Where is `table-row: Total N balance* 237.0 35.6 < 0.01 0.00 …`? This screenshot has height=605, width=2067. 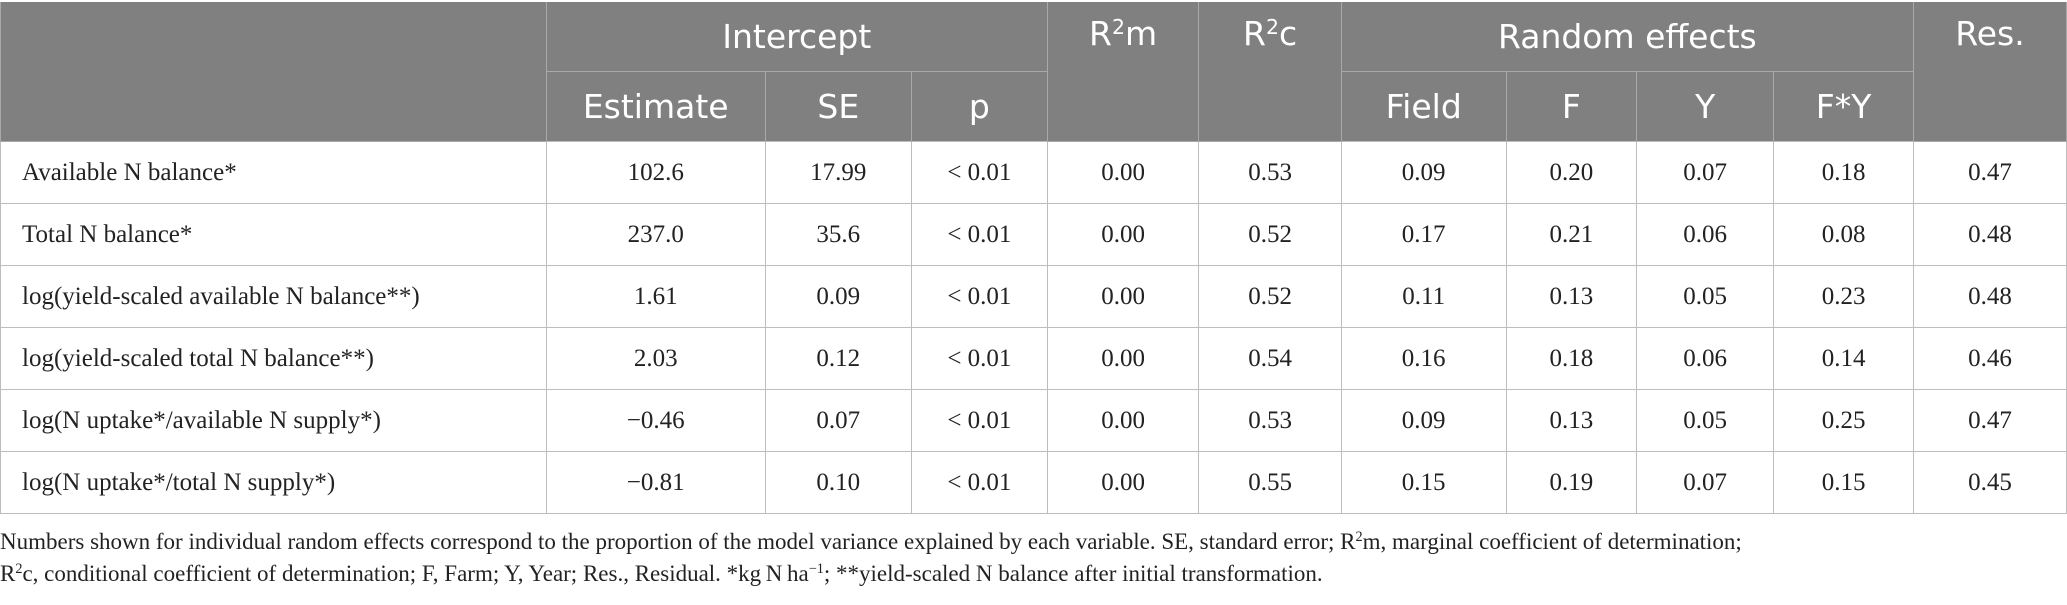 table-row: Total N balance* 237.0 35.6 < 0.01 0.00 … is located at coordinates (1033, 234).